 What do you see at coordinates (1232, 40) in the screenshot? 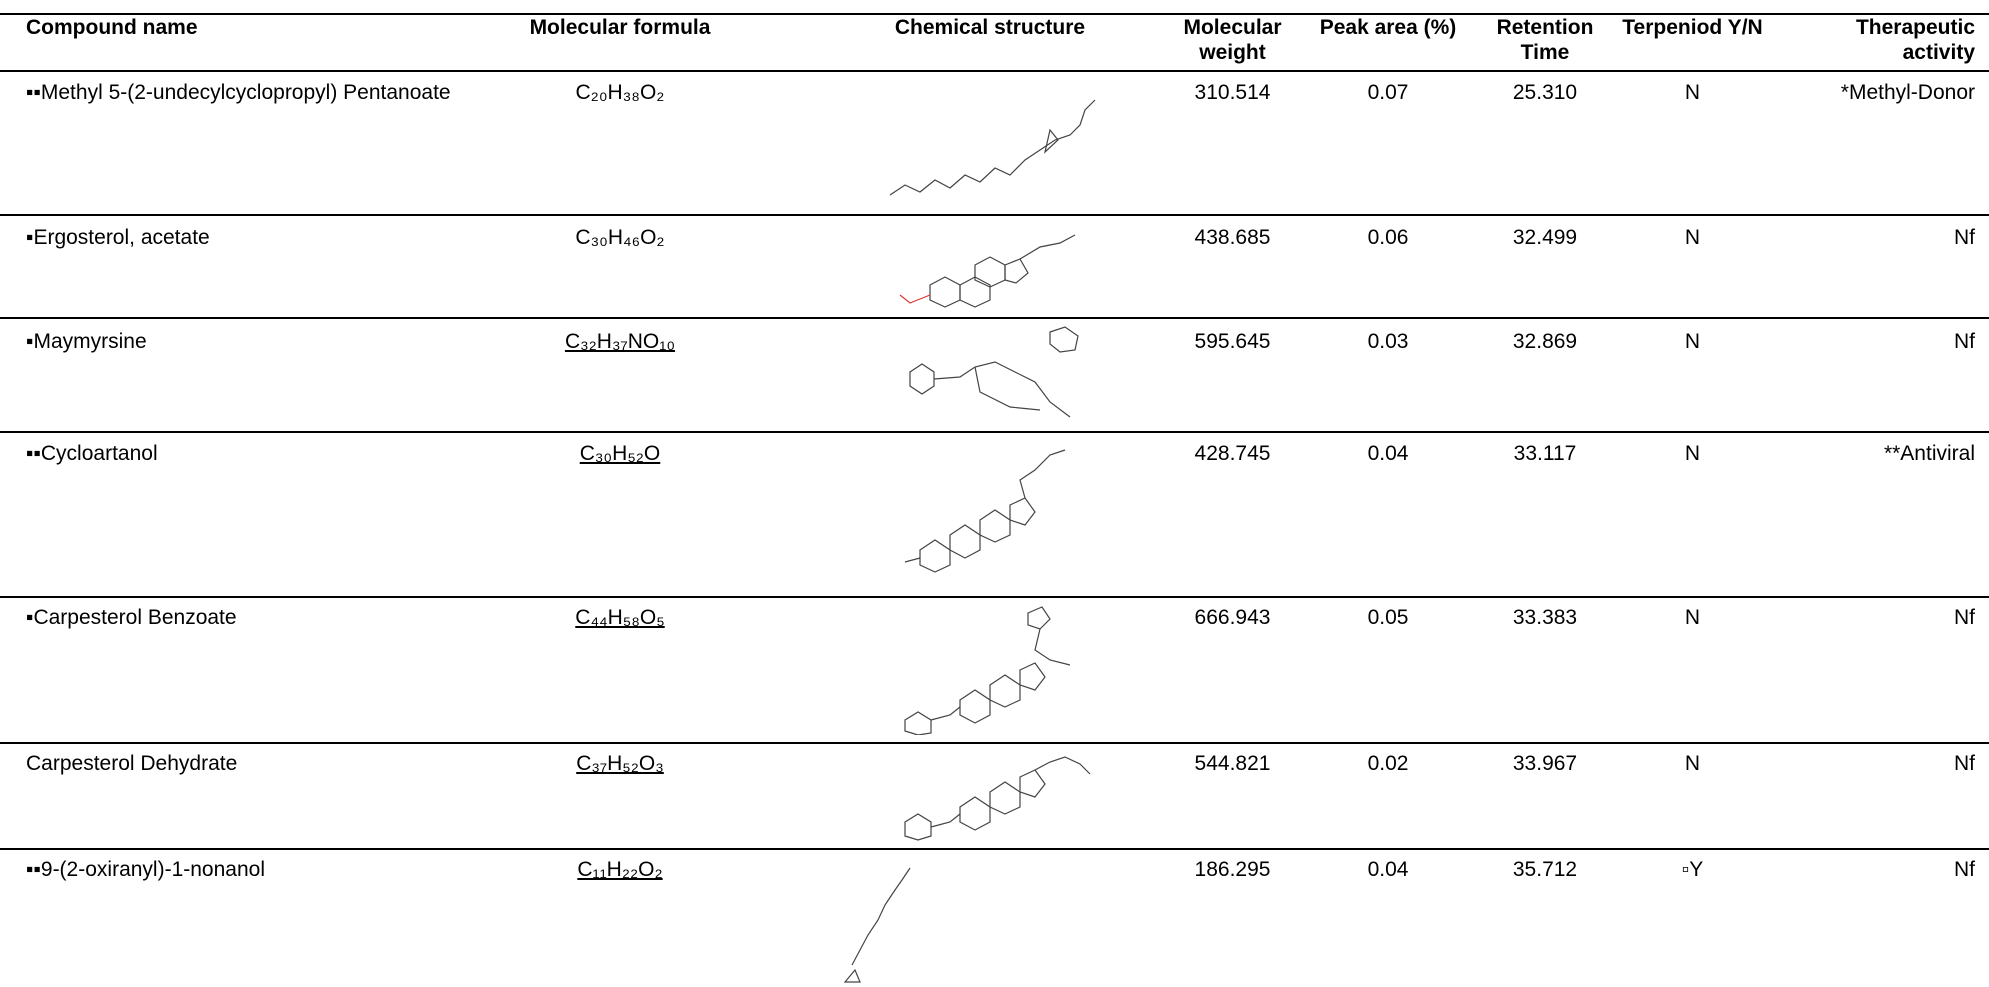
I see `column-header: Molecular weight` at bounding box center [1232, 40].